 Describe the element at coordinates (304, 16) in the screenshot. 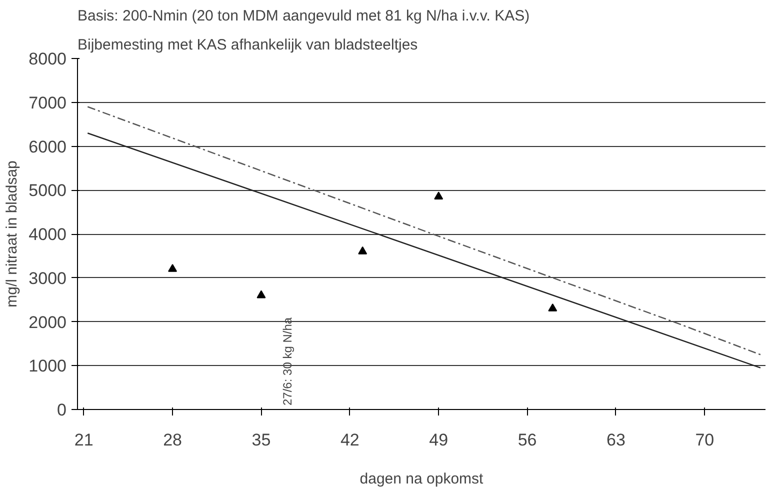

I see `chart-title: Basis: 200-Nmin (20 ton MDM aangevuld met 81 kg N/ha i.v.v. KAS)` at that location.